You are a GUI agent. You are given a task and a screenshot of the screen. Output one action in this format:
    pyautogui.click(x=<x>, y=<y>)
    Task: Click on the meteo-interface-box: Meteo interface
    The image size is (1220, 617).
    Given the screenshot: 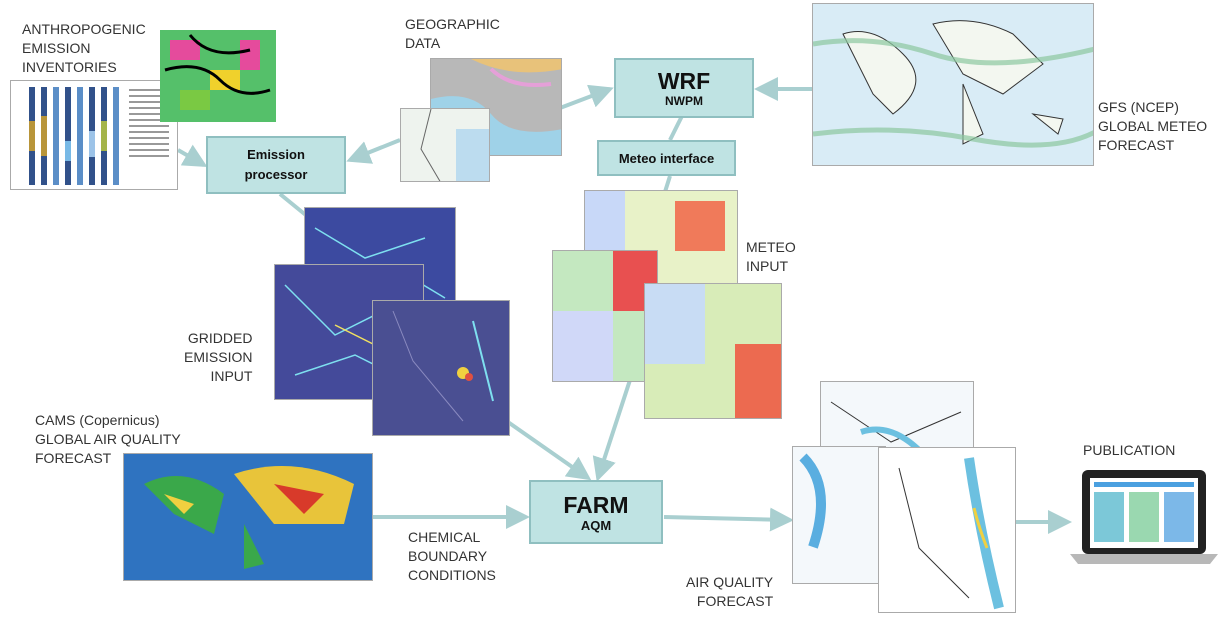 What is the action you would take?
    pyautogui.click(x=666, y=158)
    